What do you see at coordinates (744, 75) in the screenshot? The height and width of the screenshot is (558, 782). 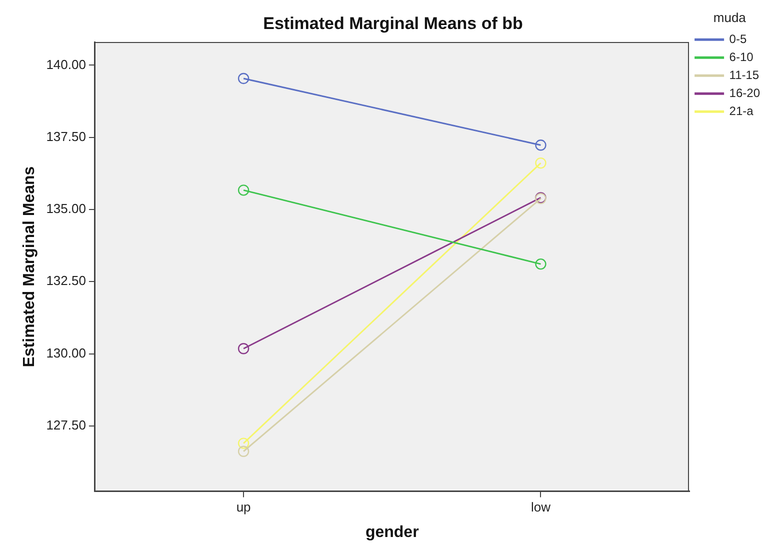 I see `legend-label: 11-15` at bounding box center [744, 75].